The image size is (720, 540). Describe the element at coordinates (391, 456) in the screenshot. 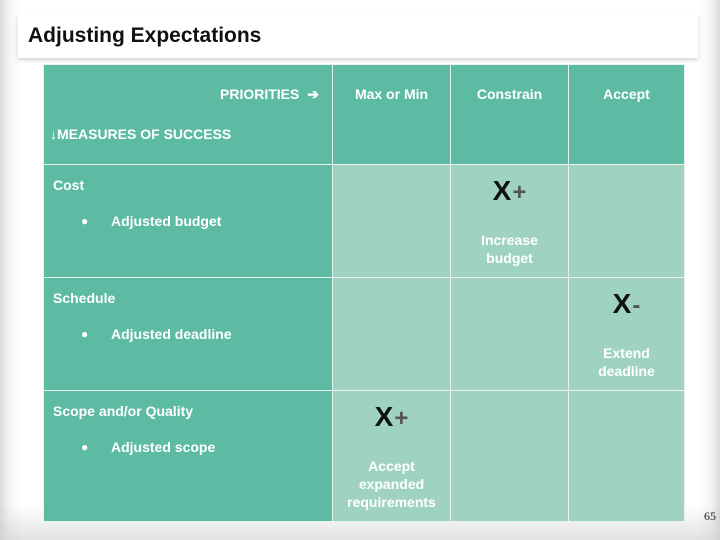

I see `cell-scope-max-or-min: X+ Accept expanded requirements` at that location.